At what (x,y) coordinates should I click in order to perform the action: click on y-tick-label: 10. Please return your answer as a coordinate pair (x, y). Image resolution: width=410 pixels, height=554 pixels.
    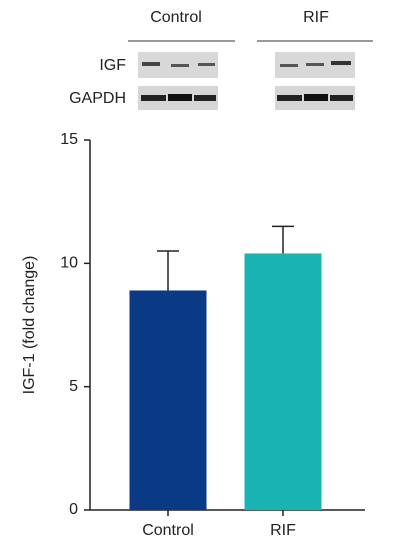
    Looking at the image, I should click on (69, 263).